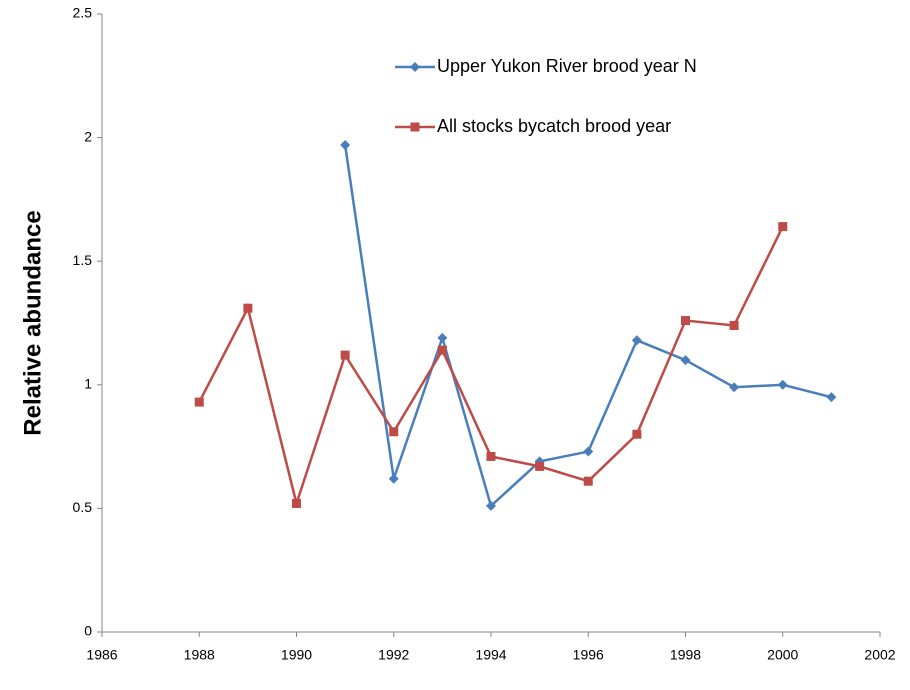 The width and height of the screenshot is (910, 690). I want to click on y-tick-label: 0, so click(88, 631).